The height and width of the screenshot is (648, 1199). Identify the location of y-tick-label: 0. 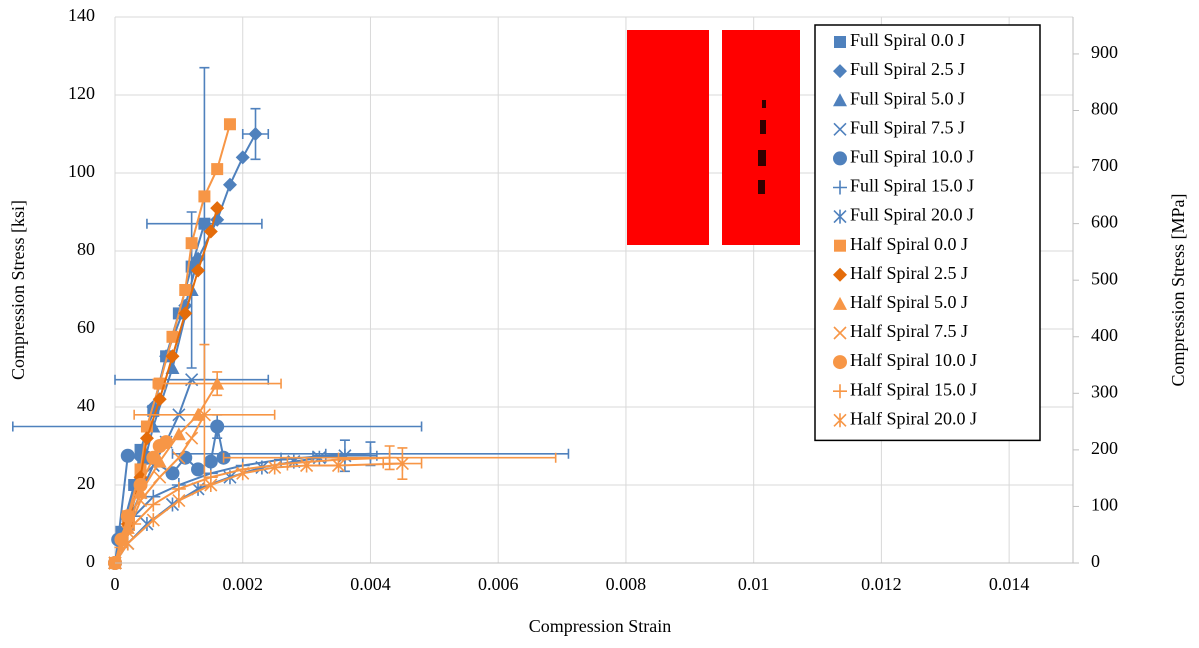
(90, 561).